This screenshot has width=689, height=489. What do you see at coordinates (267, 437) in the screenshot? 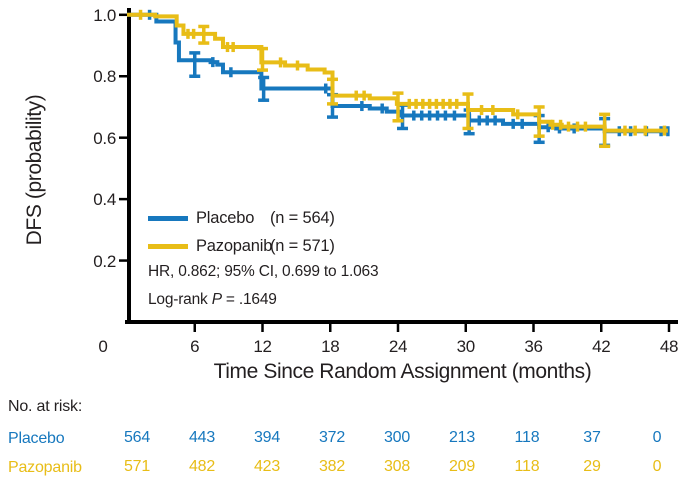
I see `risk-value: 394` at bounding box center [267, 437].